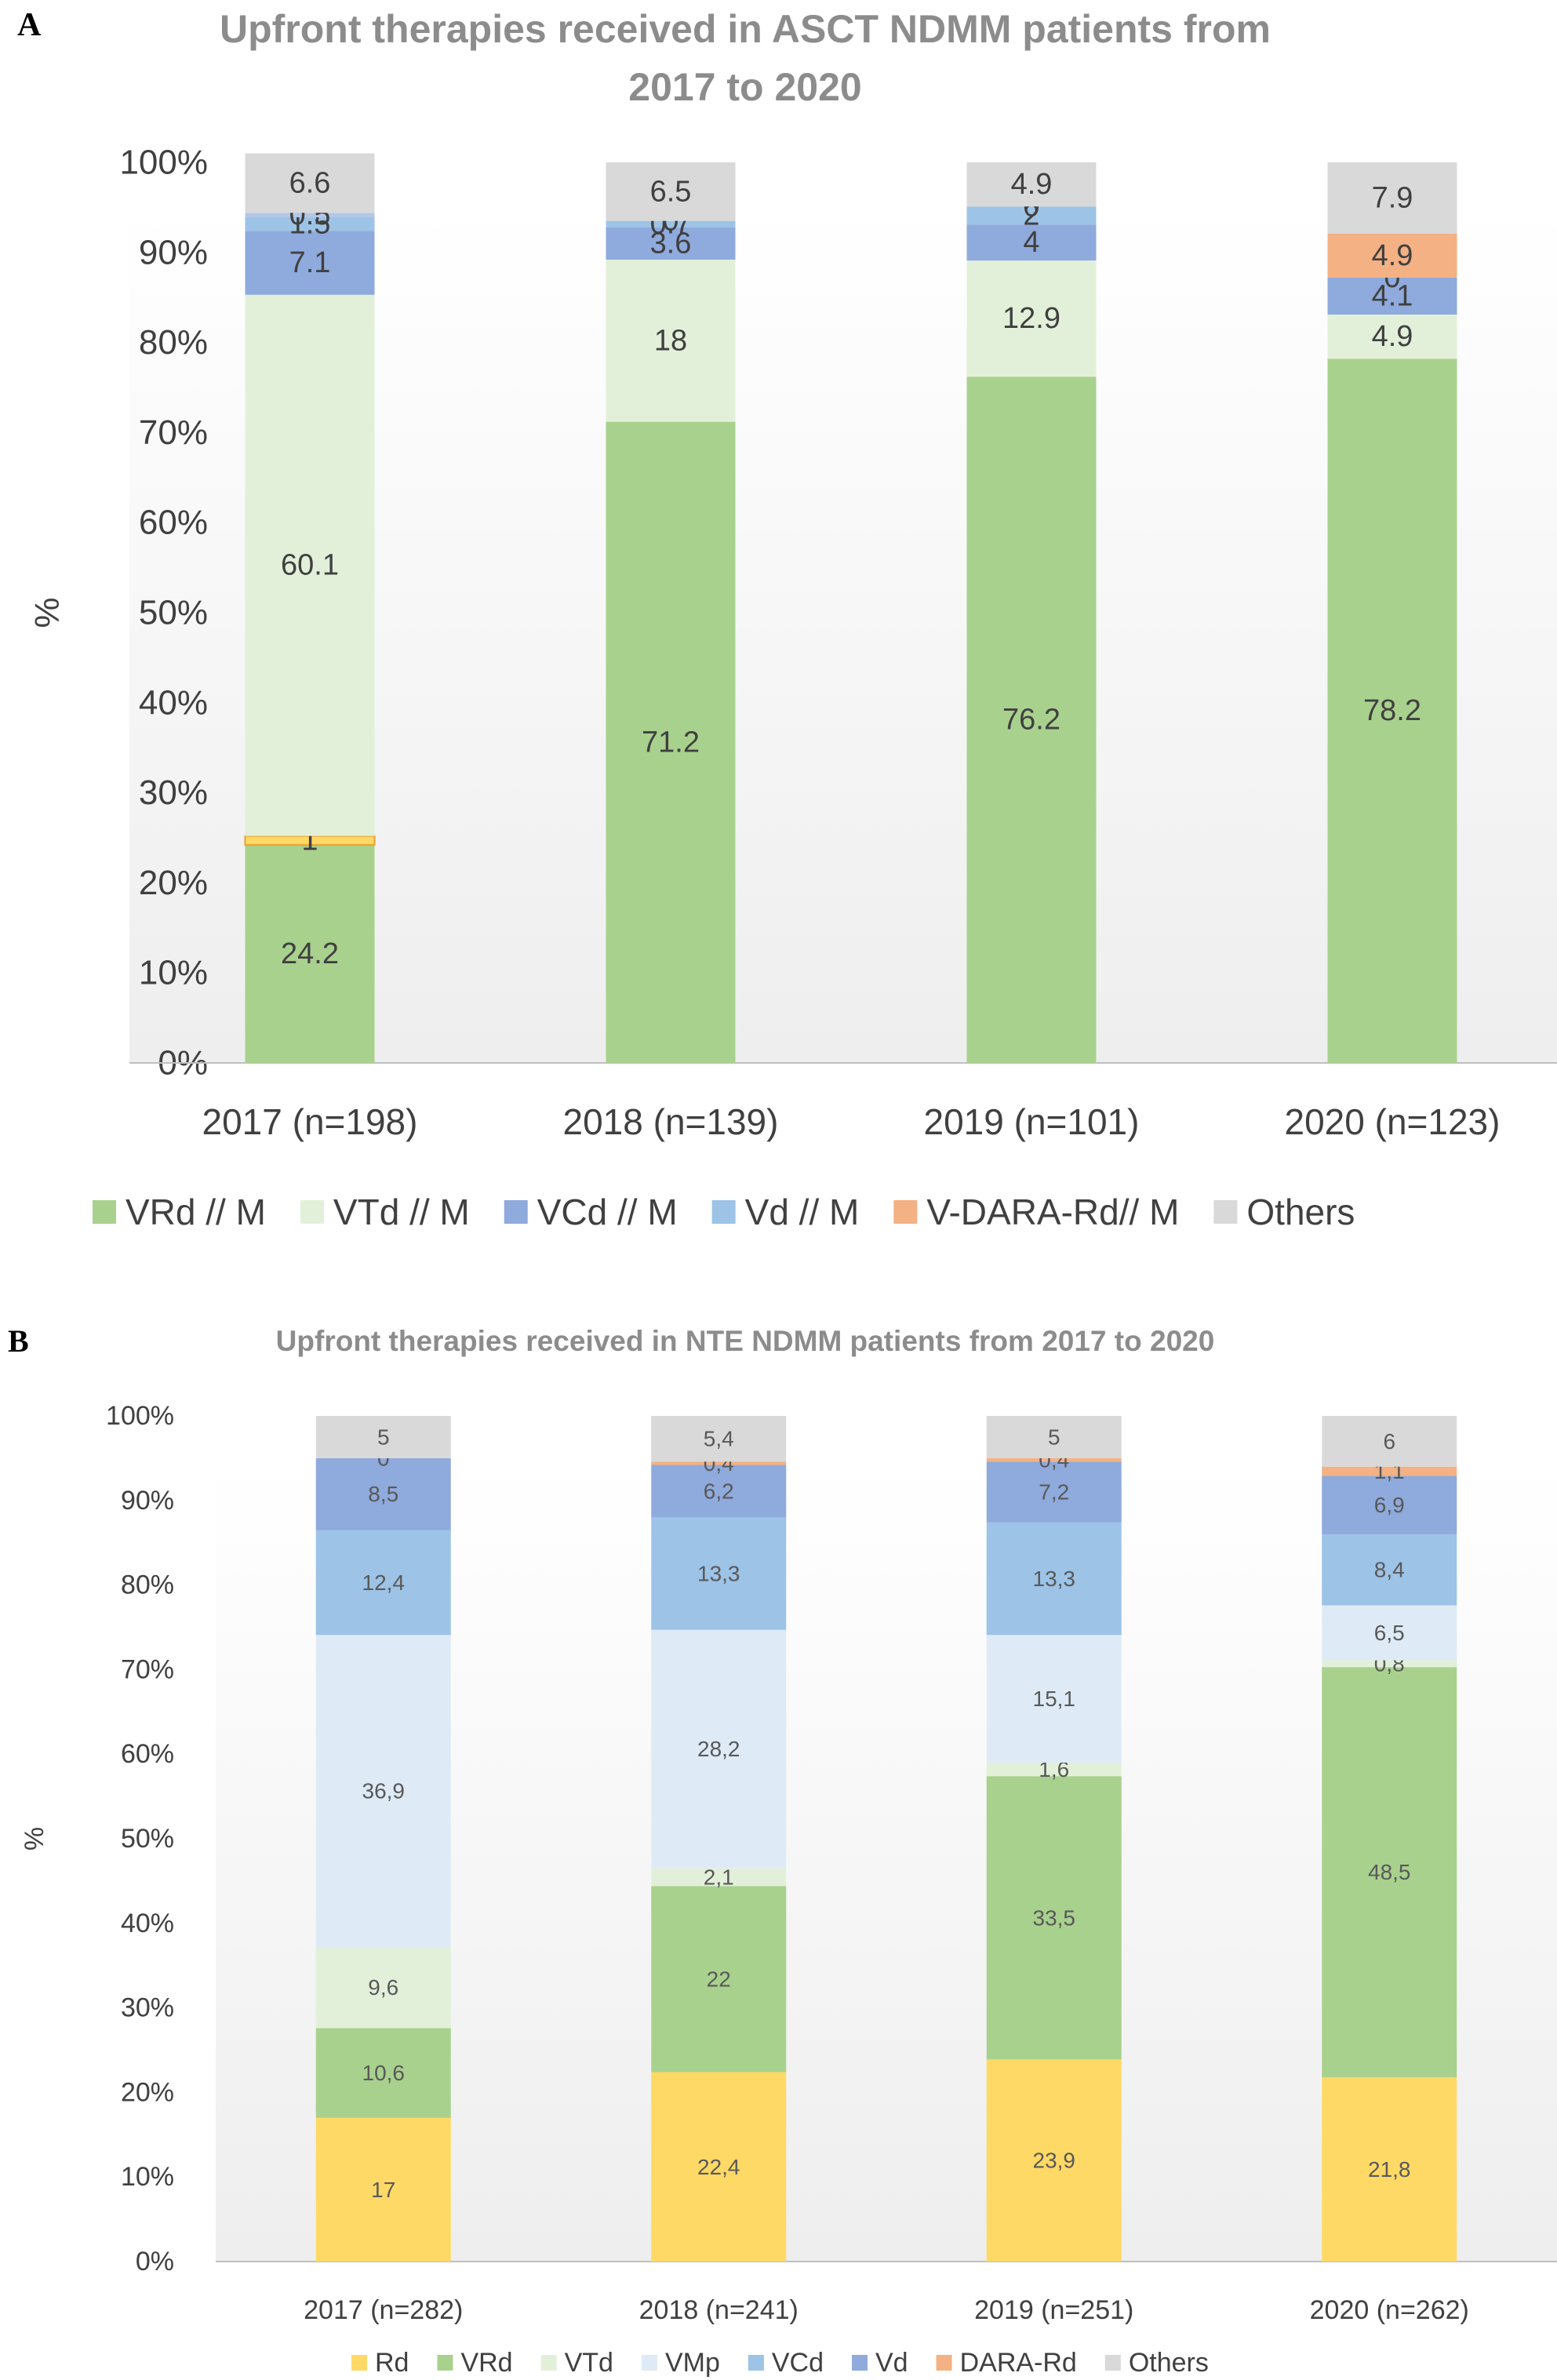 This screenshot has height=2380, width=1557. I want to click on y-tick-label: 10%, so click(173, 973).